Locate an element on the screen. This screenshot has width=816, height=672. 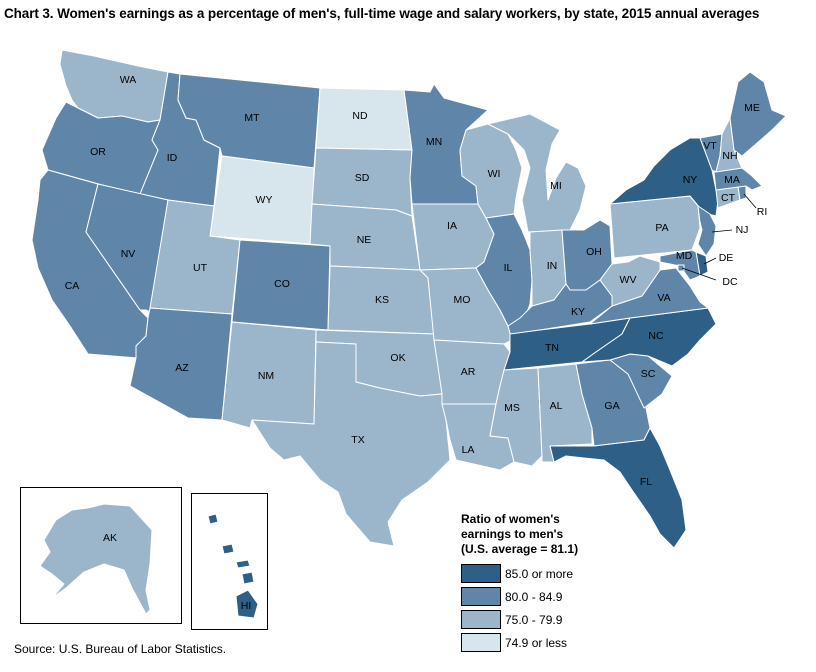
state-label-oh: OH is located at coordinates (594, 252).